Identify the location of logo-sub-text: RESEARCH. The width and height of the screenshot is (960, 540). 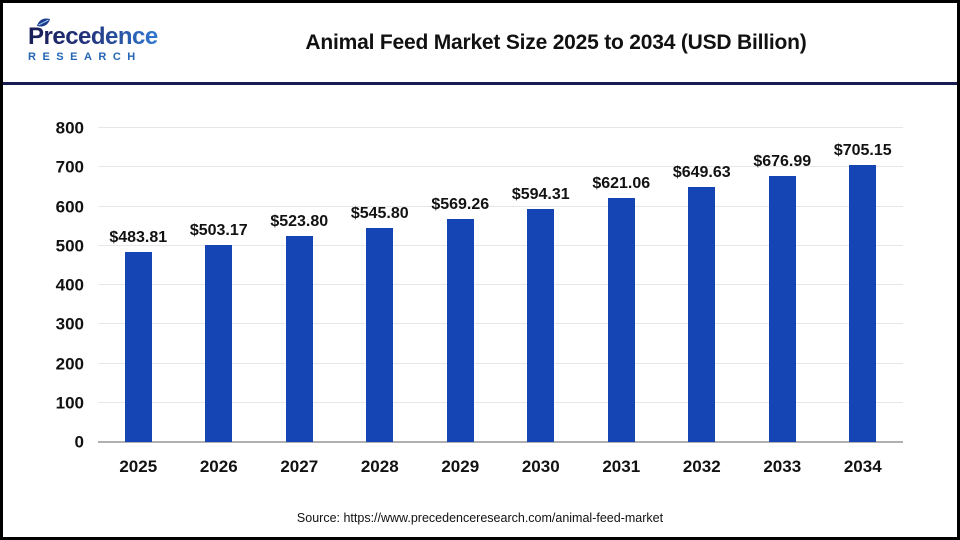
(85, 56).